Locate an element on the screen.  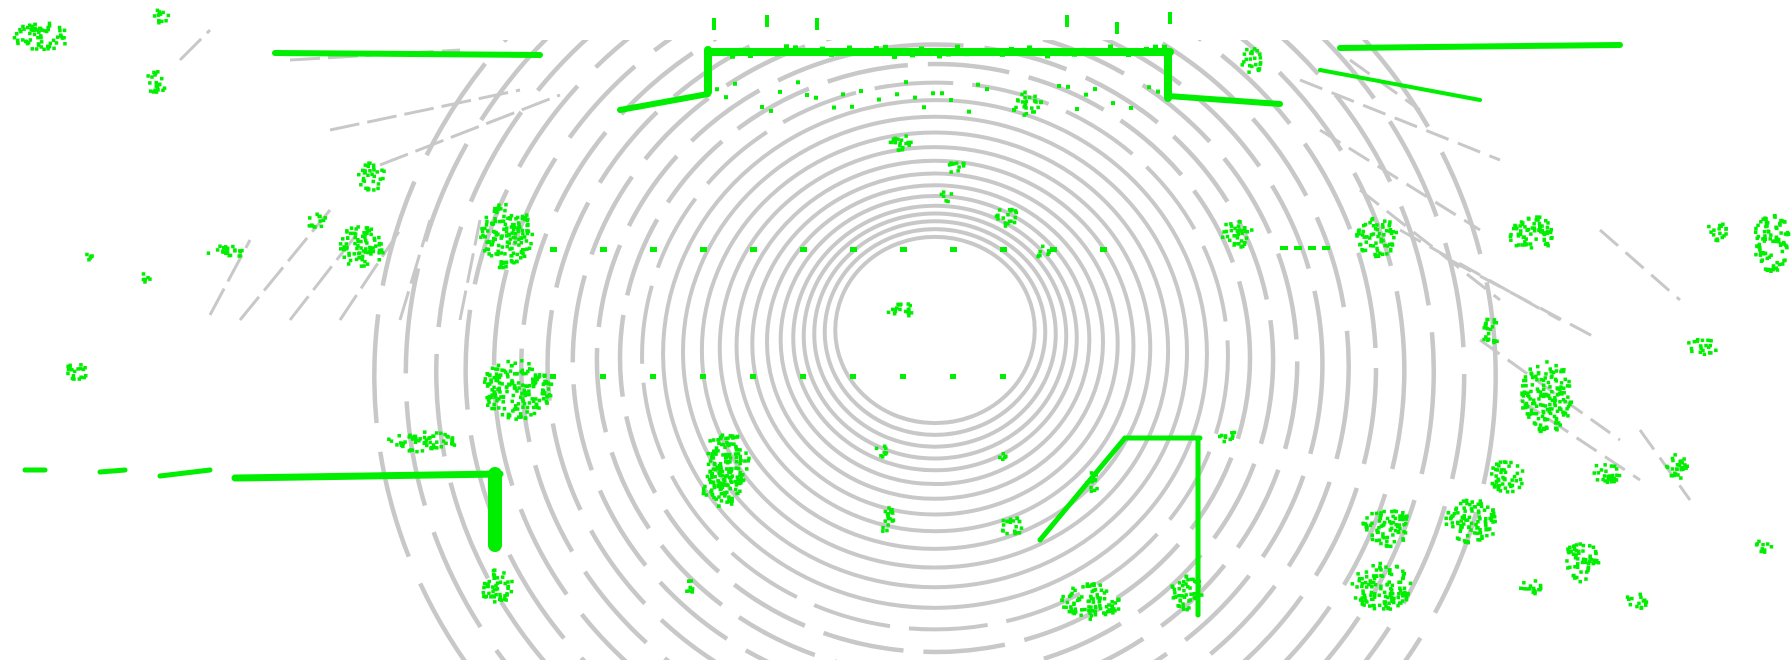
highlighted-wall is located at coordinates (664, 102).